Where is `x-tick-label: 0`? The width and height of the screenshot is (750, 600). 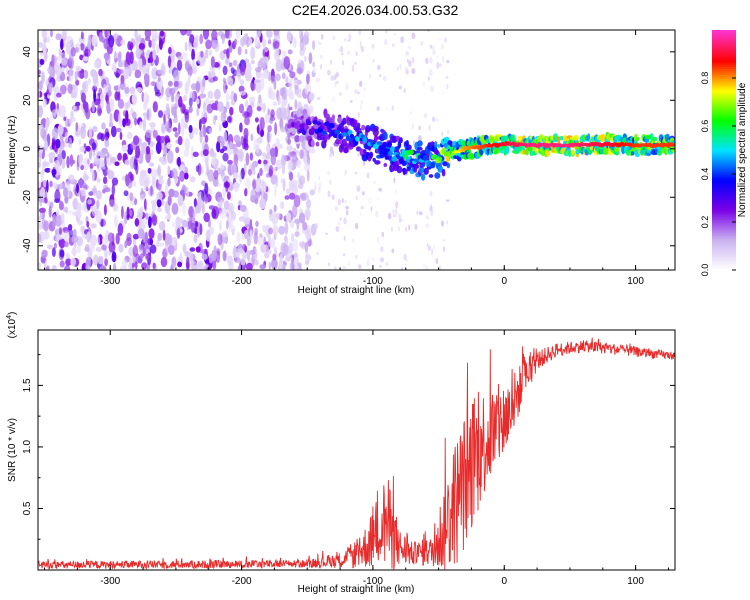
x-tick-label: 0 is located at coordinates (504, 281).